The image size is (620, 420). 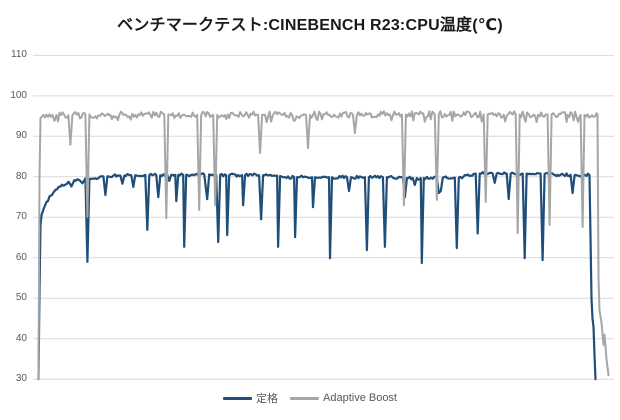 I want to click on y-tick-label-110: 110, so click(x=19, y=55).